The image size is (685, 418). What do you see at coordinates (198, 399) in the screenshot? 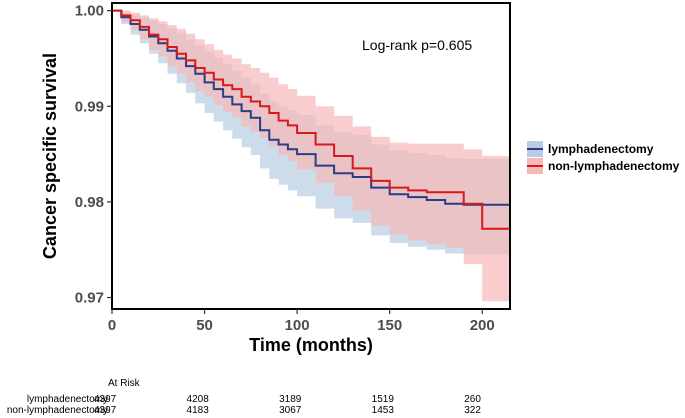
I see `risk-count-lymphadenectomy: 4208` at bounding box center [198, 399].